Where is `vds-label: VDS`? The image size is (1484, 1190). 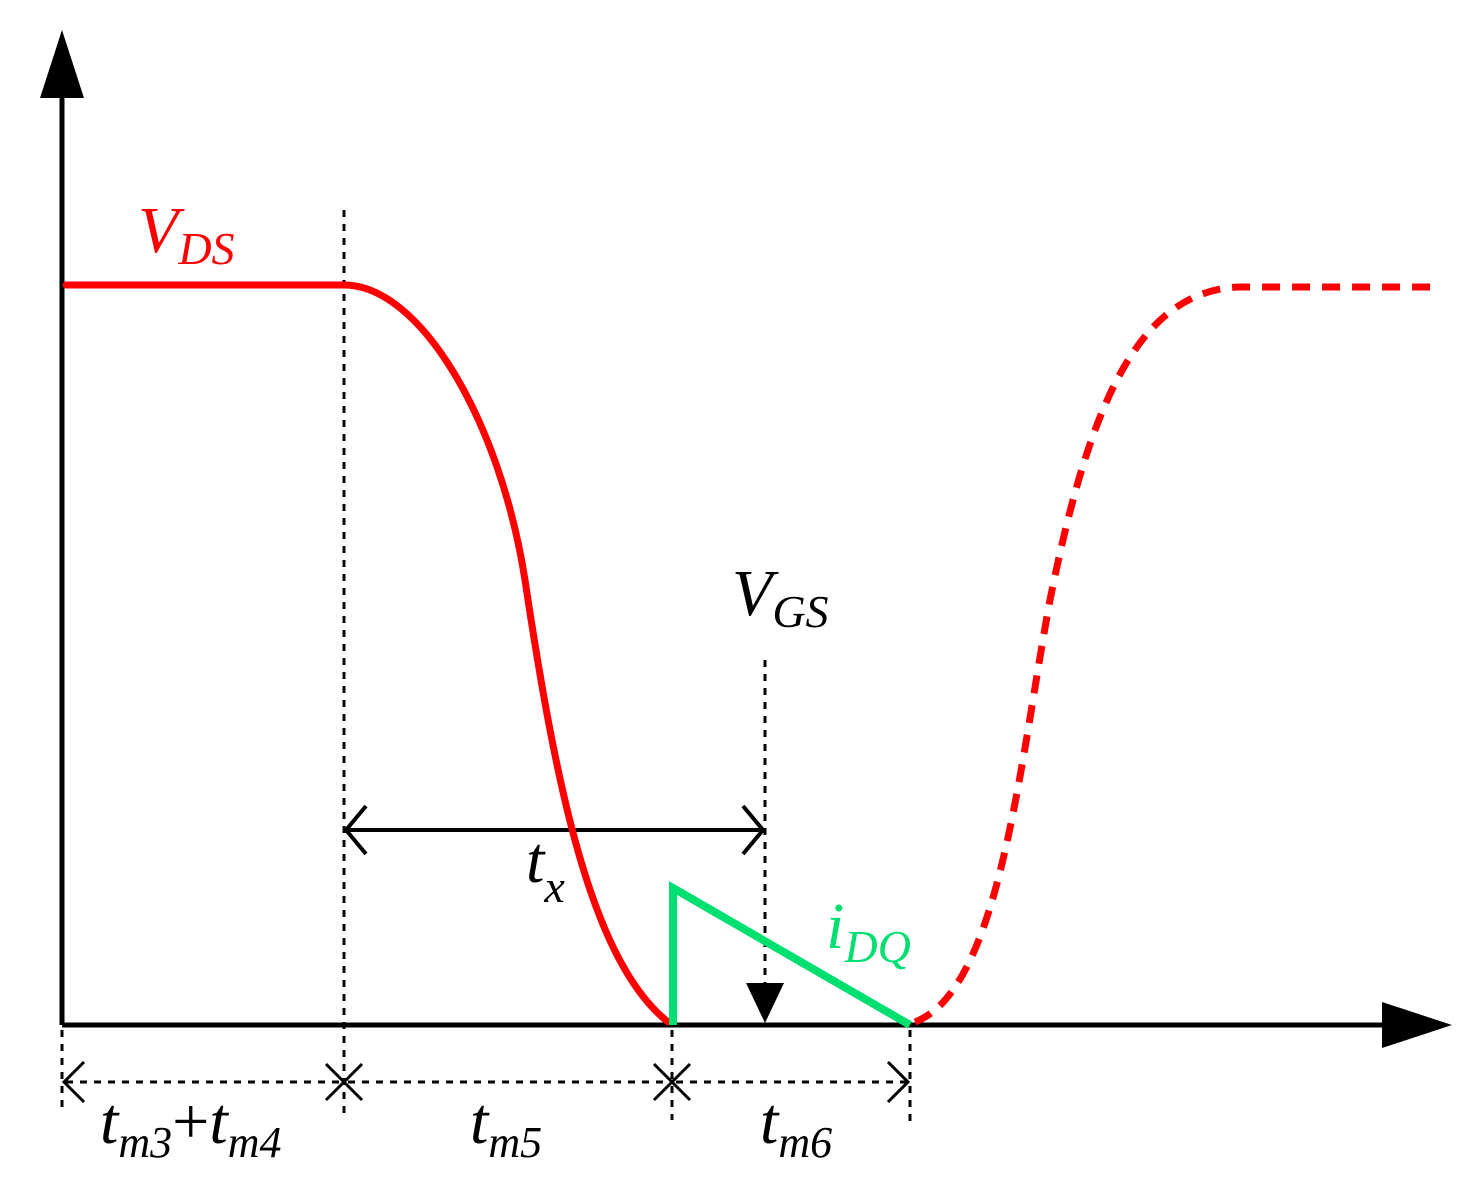
vds-label: VDS is located at coordinates (186, 234).